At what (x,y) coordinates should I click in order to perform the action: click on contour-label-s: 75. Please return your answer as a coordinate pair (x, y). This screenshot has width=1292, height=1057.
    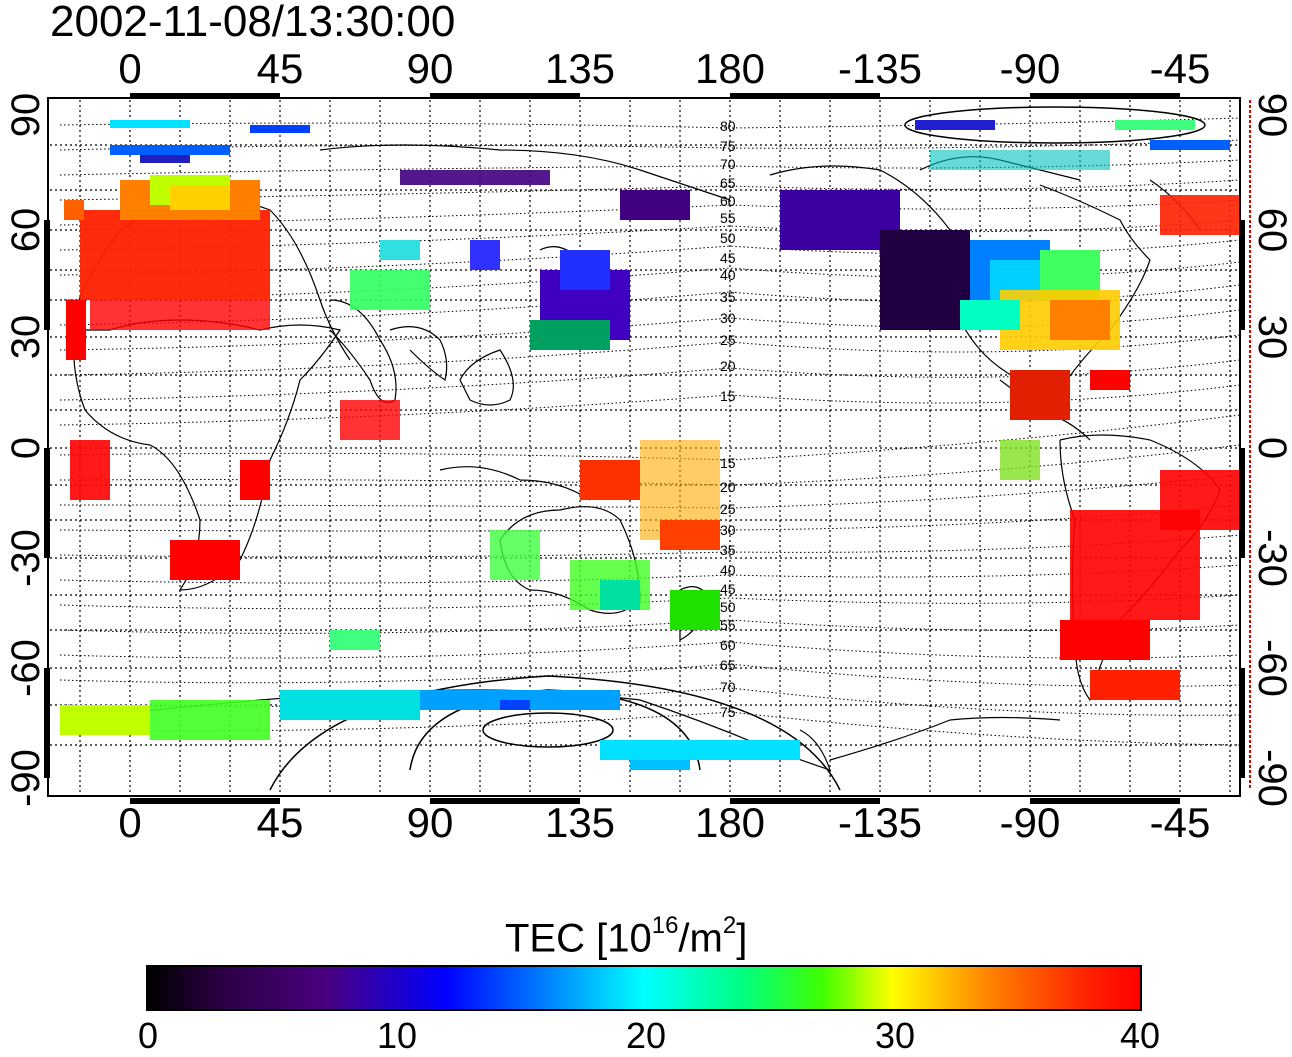
    Looking at the image, I should click on (728, 712).